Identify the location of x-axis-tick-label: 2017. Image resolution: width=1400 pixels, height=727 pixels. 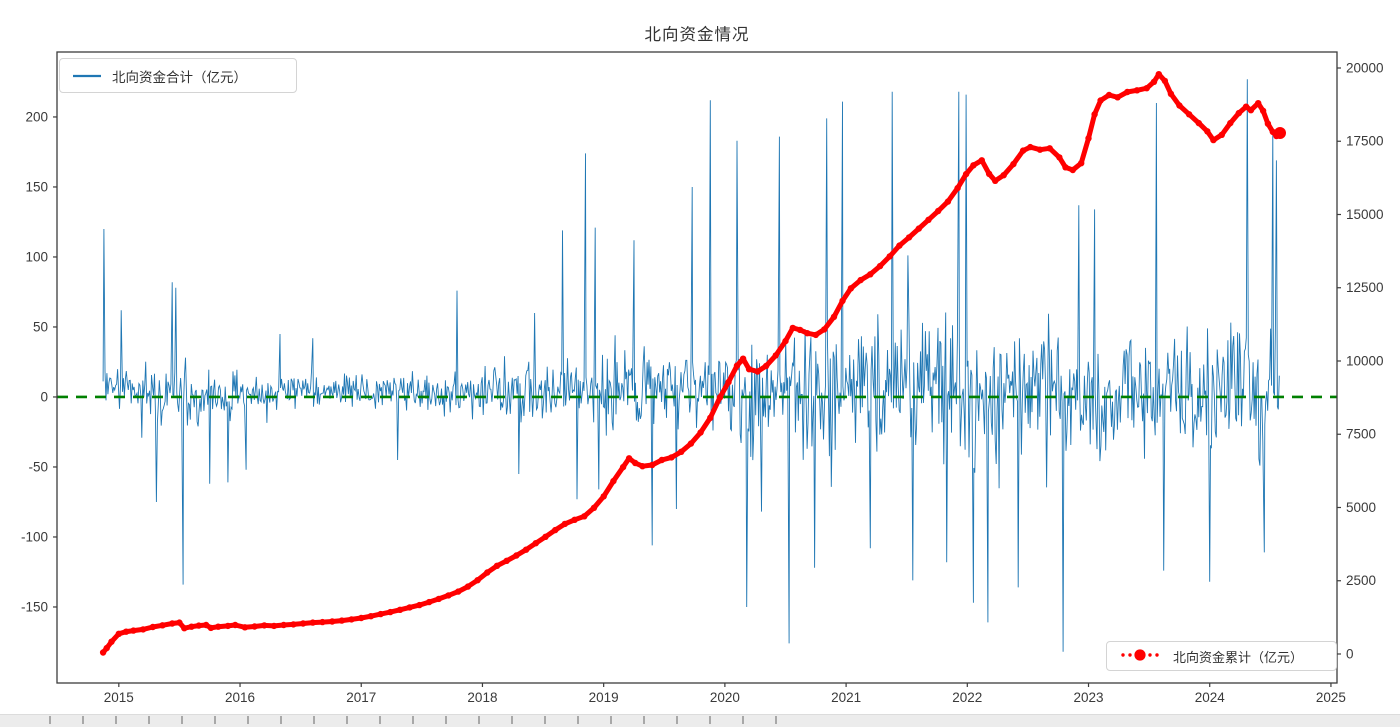
(361, 697).